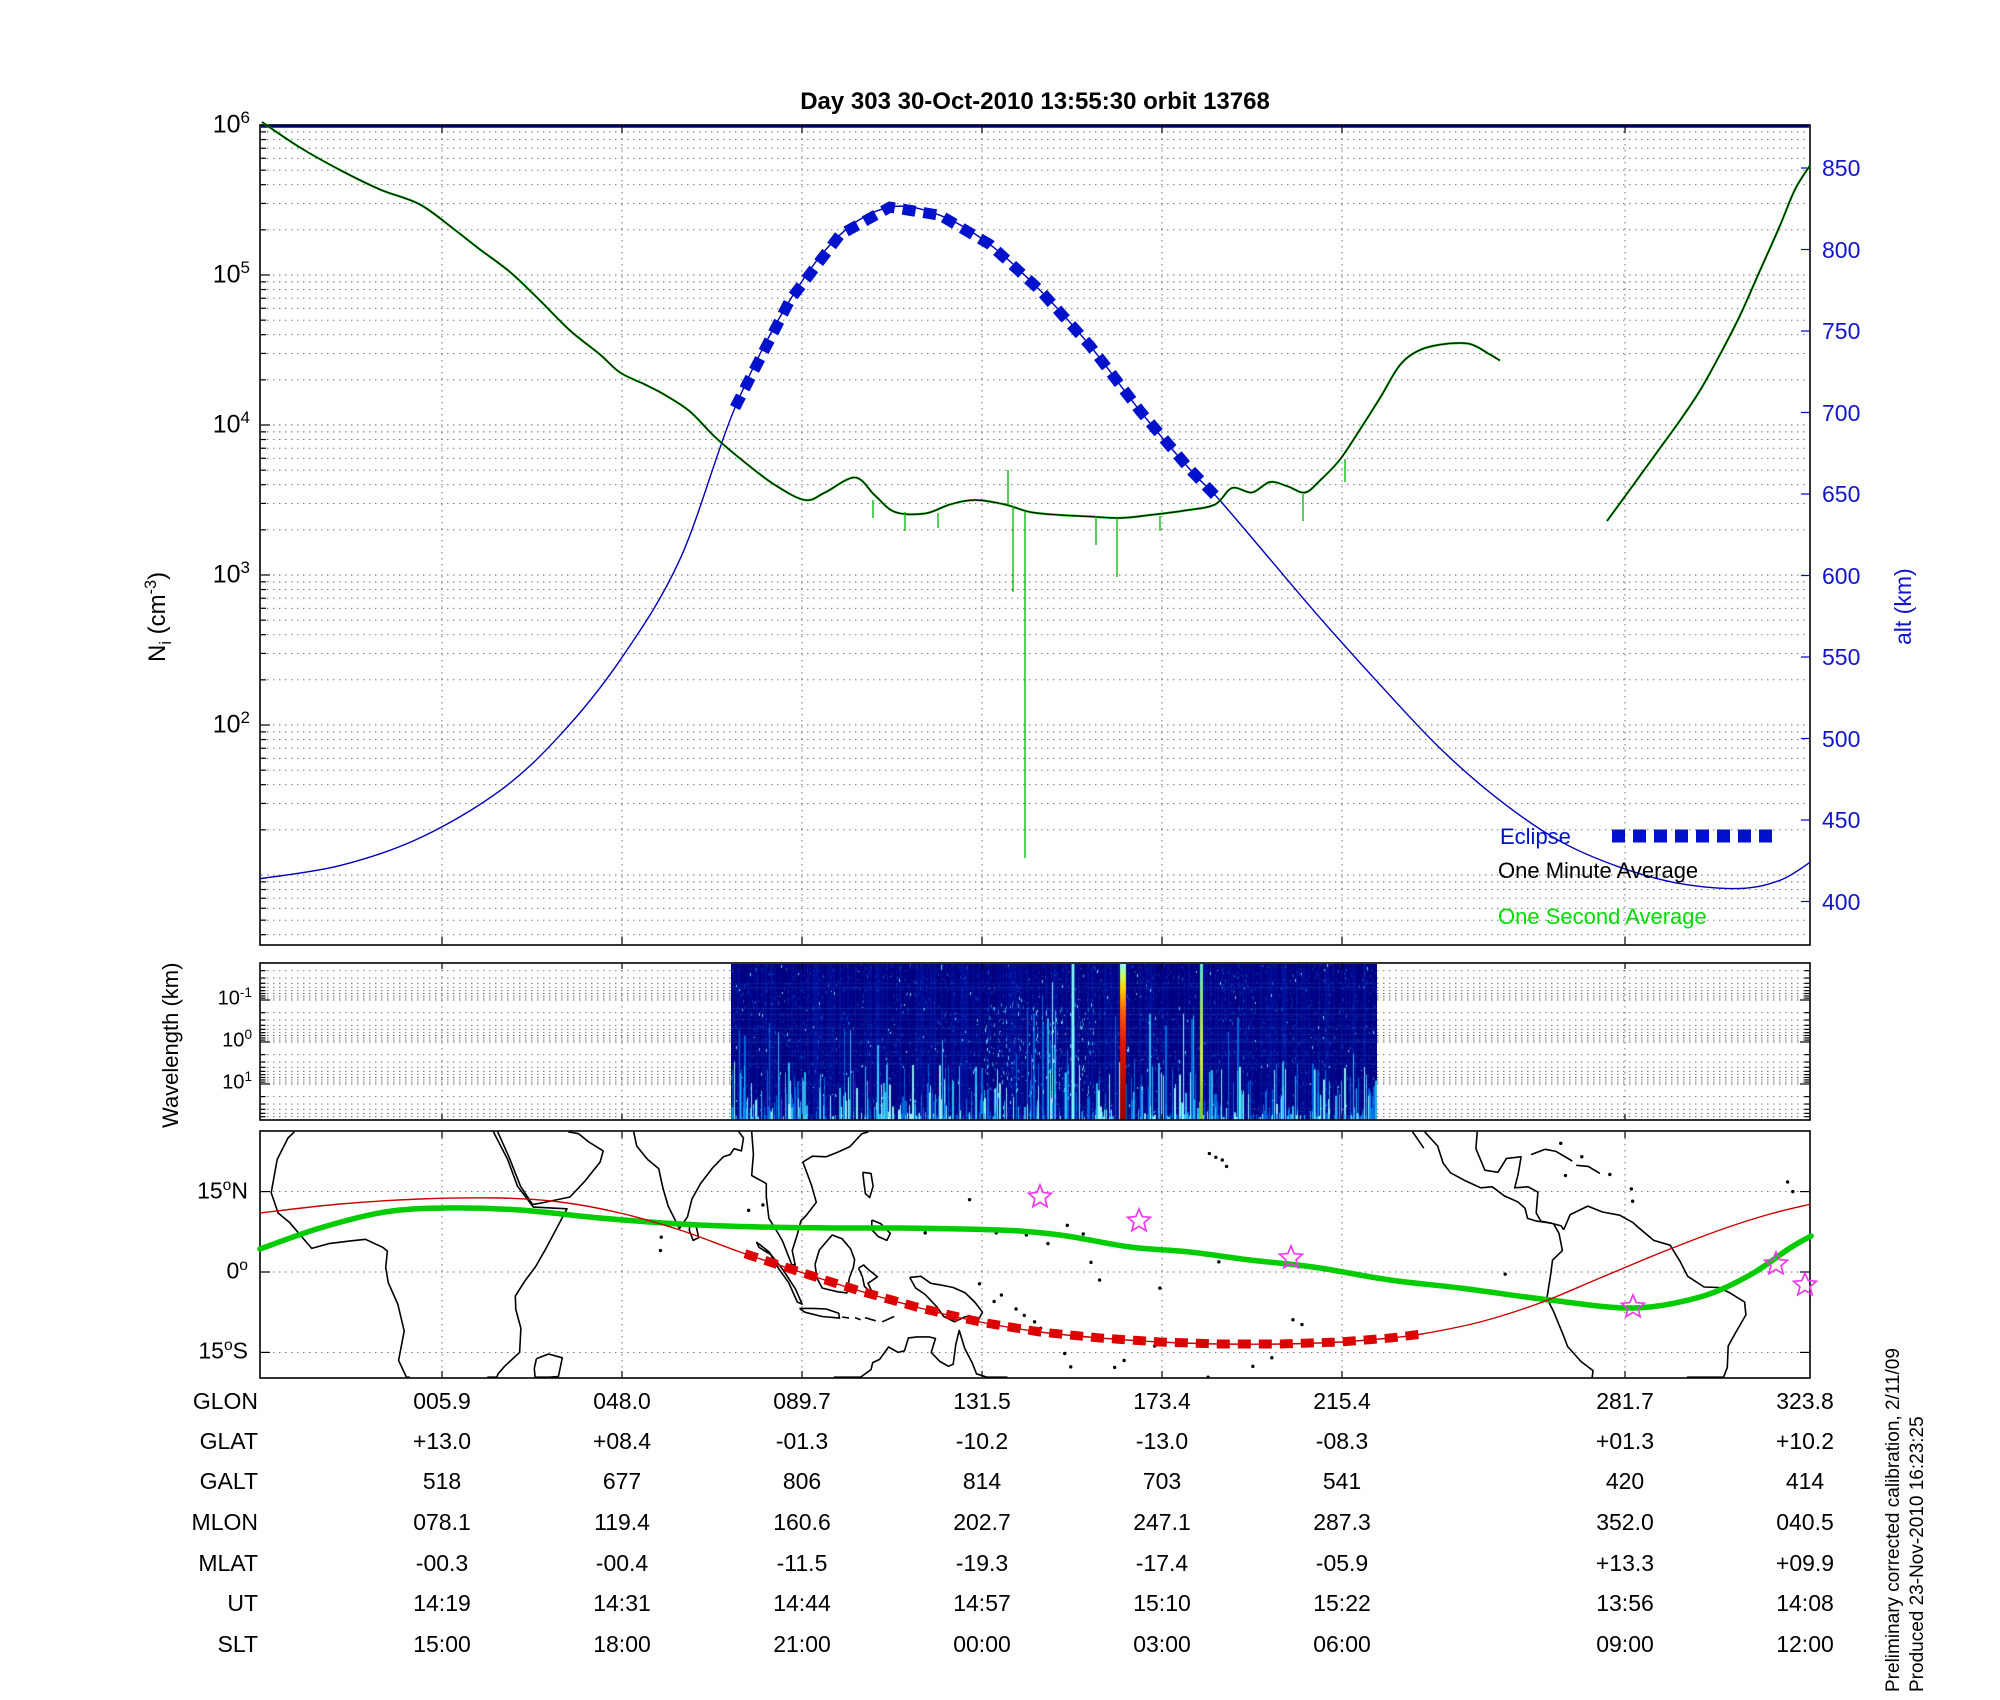  What do you see at coordinates (1083, 1299) in the screenshot?
I see `ground-track-eclipse-dashes` at bounding box center [1083, 1299].